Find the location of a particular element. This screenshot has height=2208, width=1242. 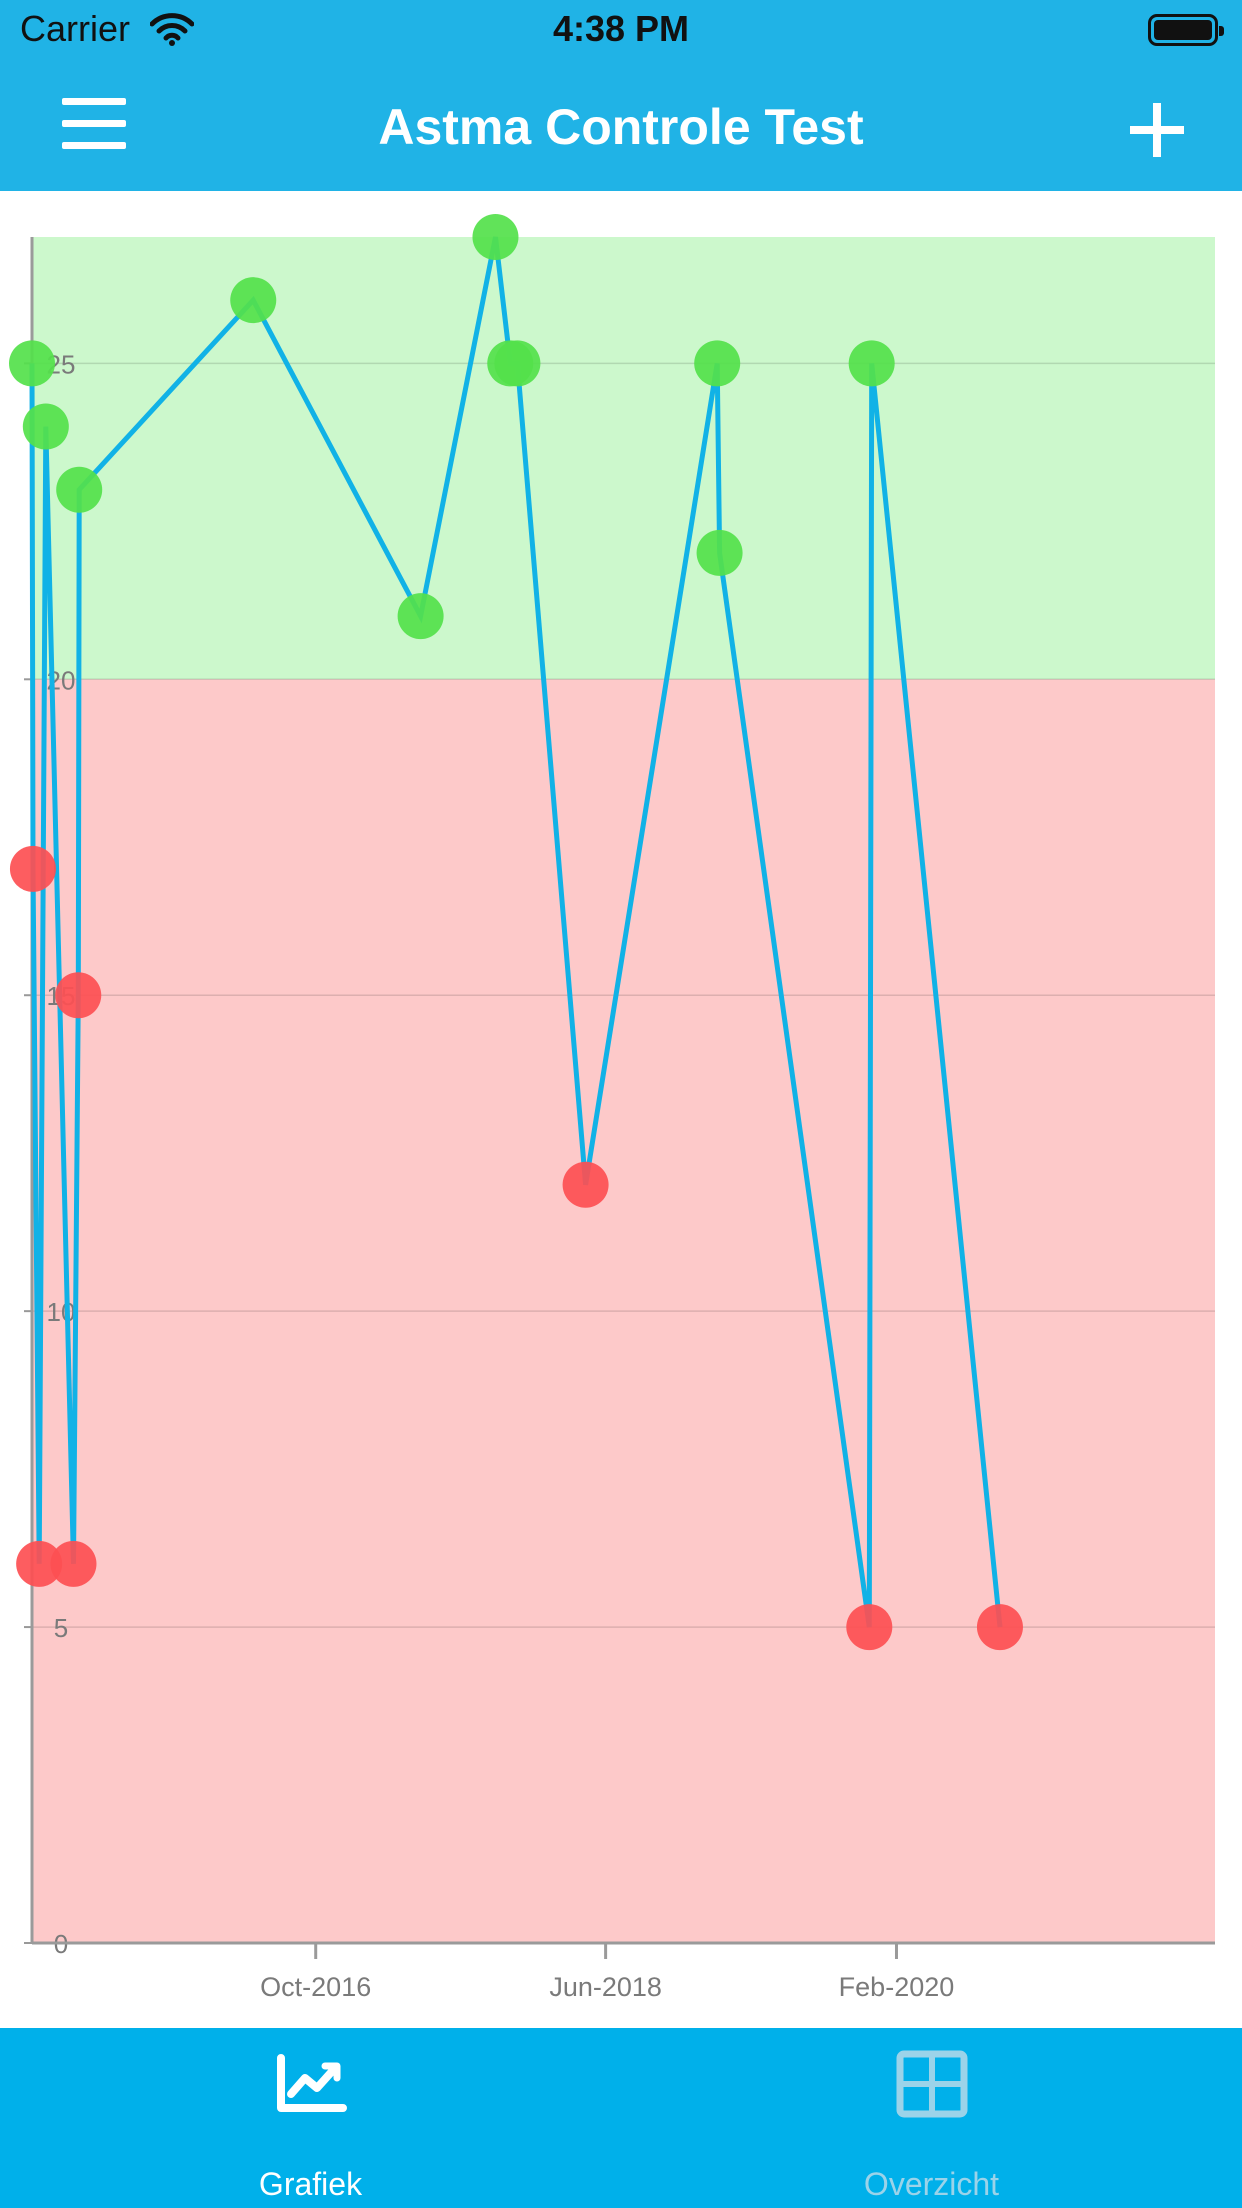

grid-table-icon is located at coordinates (931, 2084).